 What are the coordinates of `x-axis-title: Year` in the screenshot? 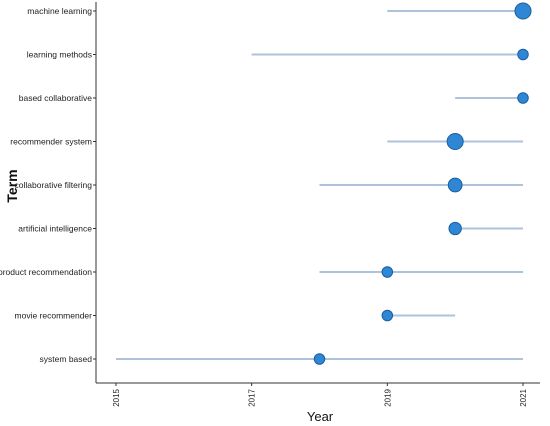 It's located at (320, 416).